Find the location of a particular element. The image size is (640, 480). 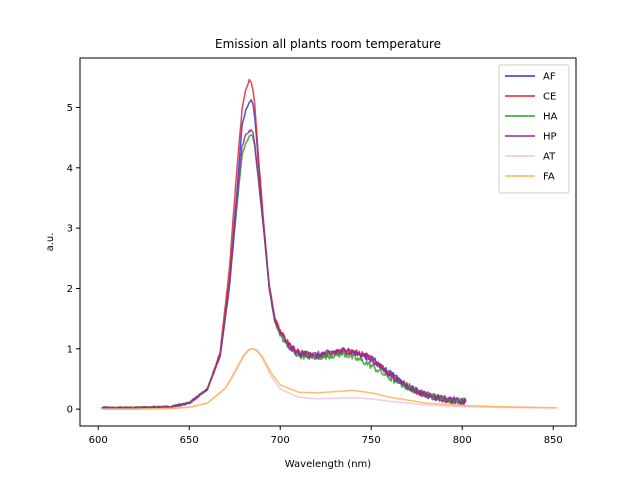

legend-label-fa: FA is located at coordinates (549, 177).